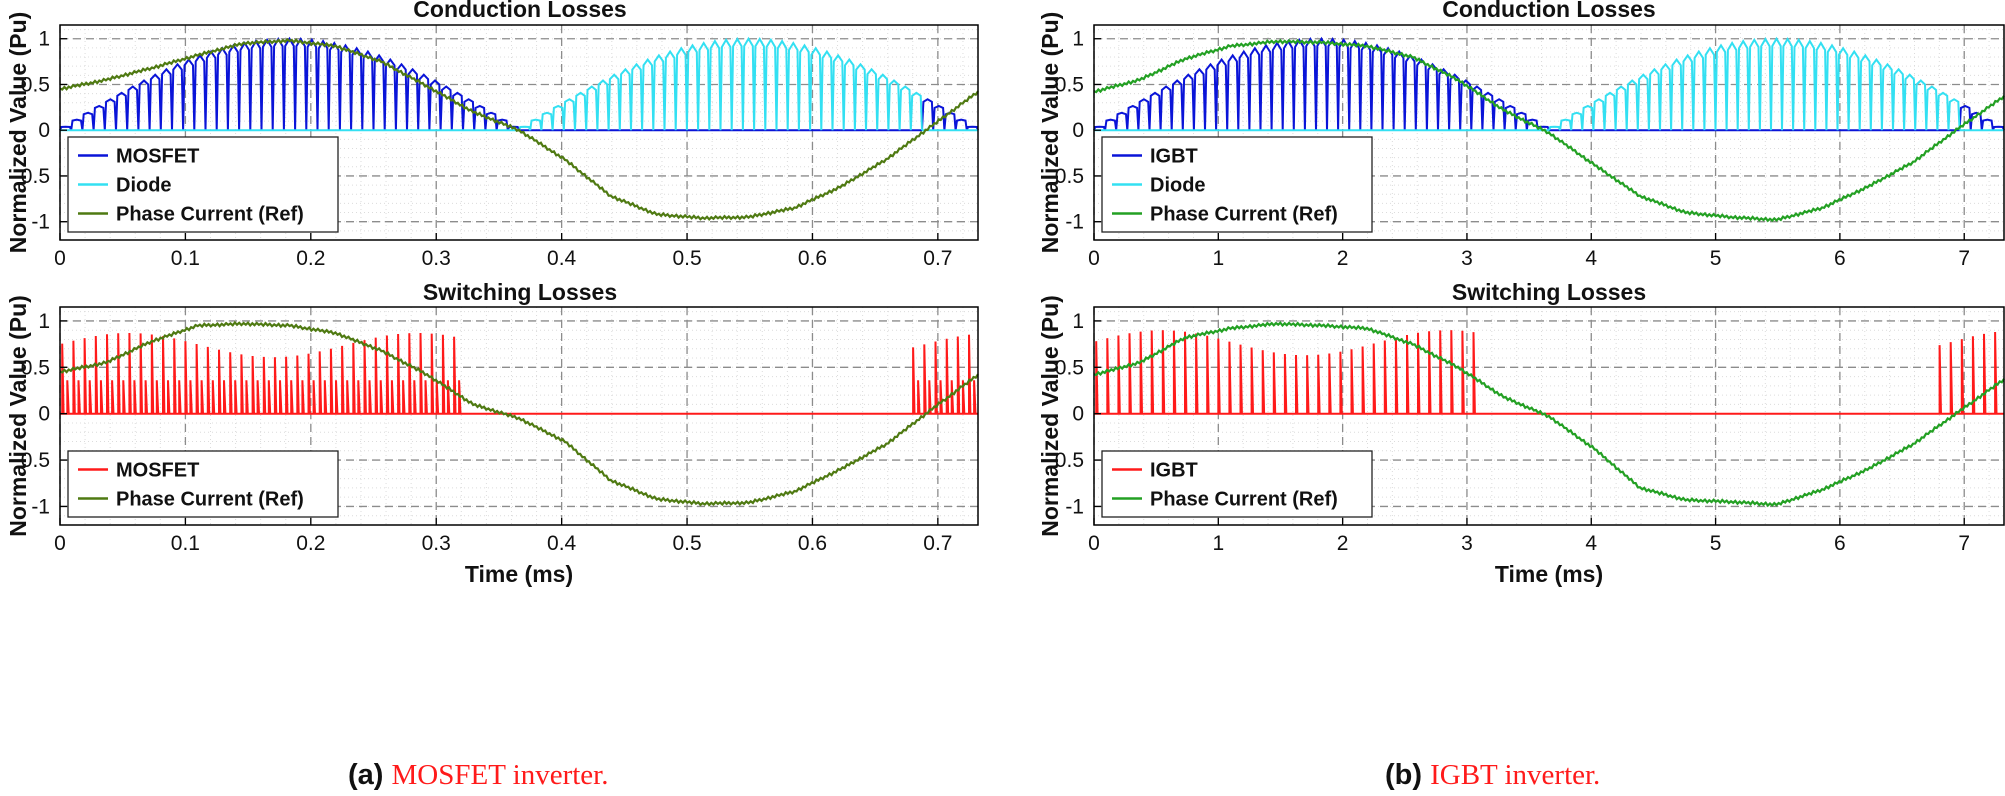 Image resolution: width=2005 pixels, height=796 pixels. What do you see at coordinates (203, 184) in the screenshot?
I see `legend: MOSFET Diode Phase Current (Ref)` at bounding box center [203, 184].